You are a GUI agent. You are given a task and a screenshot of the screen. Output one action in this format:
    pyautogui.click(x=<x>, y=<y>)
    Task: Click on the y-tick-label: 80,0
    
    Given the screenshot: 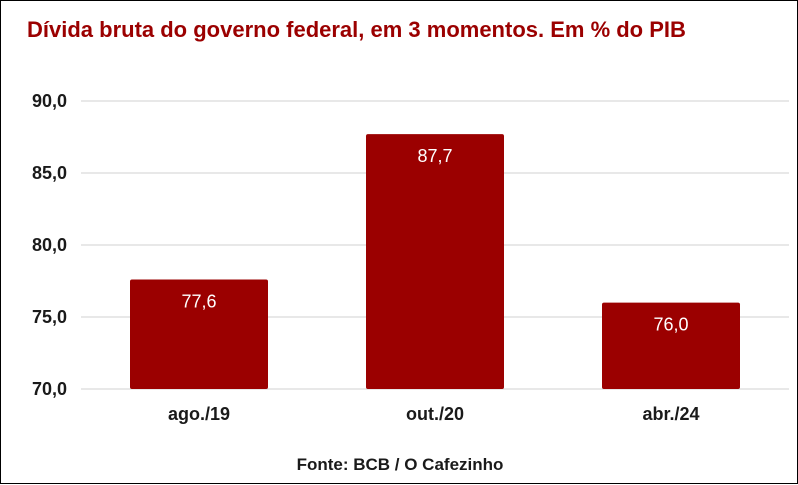 What is the action you would take?
    pyautogui.click(x=49, y=245)
    